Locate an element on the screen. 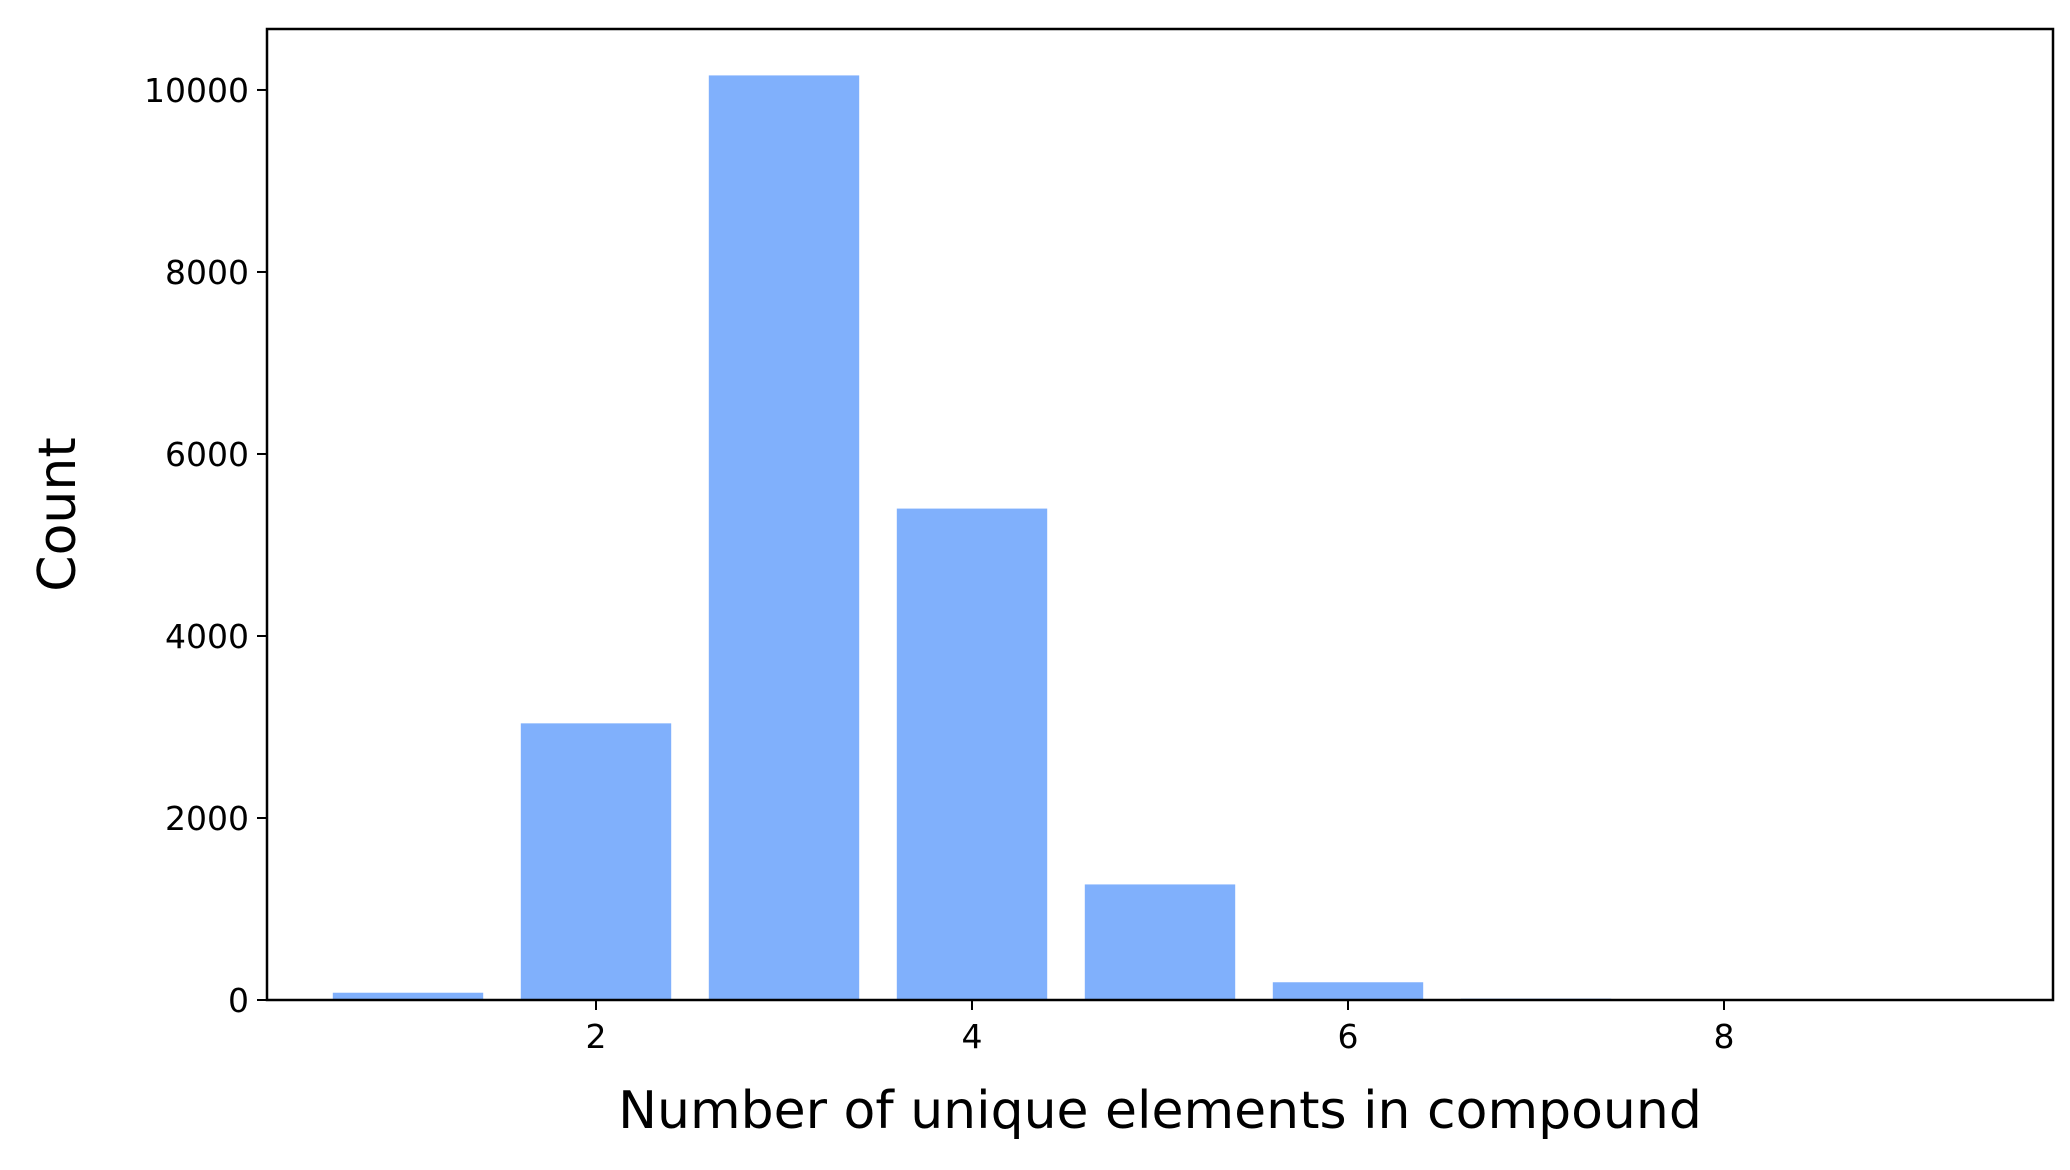  y-tick-label: 0 is located at coordinates (238, 1000).